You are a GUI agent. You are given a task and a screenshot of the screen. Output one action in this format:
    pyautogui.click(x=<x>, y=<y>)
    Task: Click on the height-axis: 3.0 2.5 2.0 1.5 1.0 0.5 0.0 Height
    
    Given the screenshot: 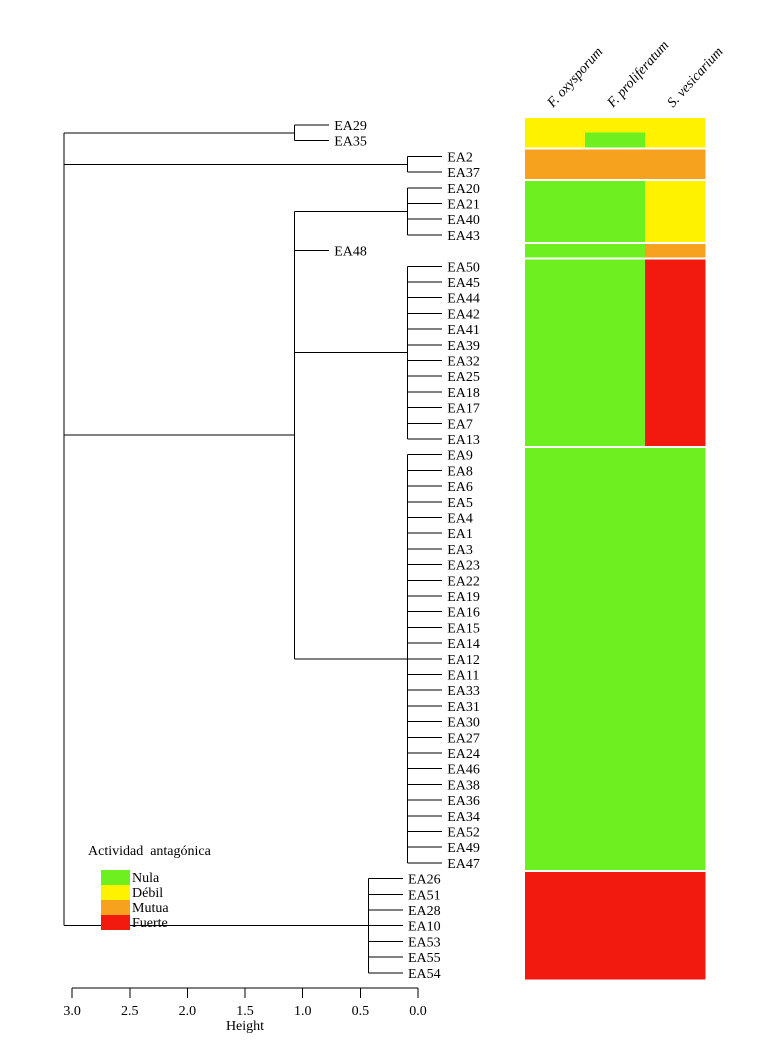 What is the action you would take?
    pyautogui.click(x=245, y=1010)
    